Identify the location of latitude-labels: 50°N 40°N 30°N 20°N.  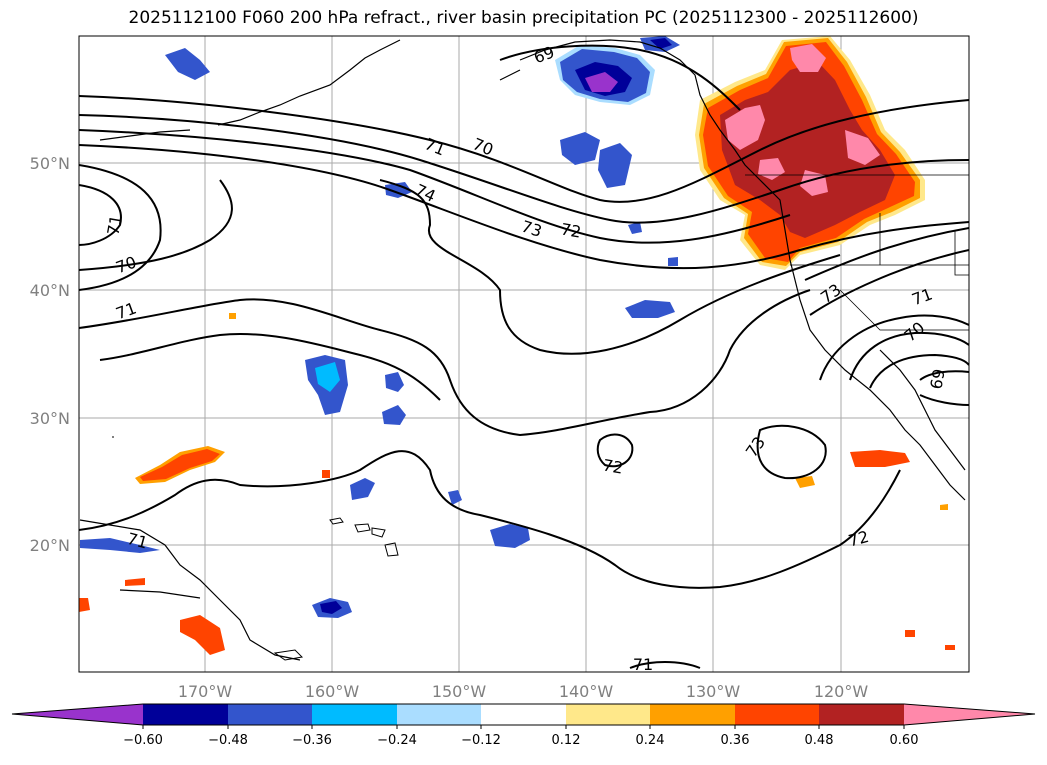
(50, 354).